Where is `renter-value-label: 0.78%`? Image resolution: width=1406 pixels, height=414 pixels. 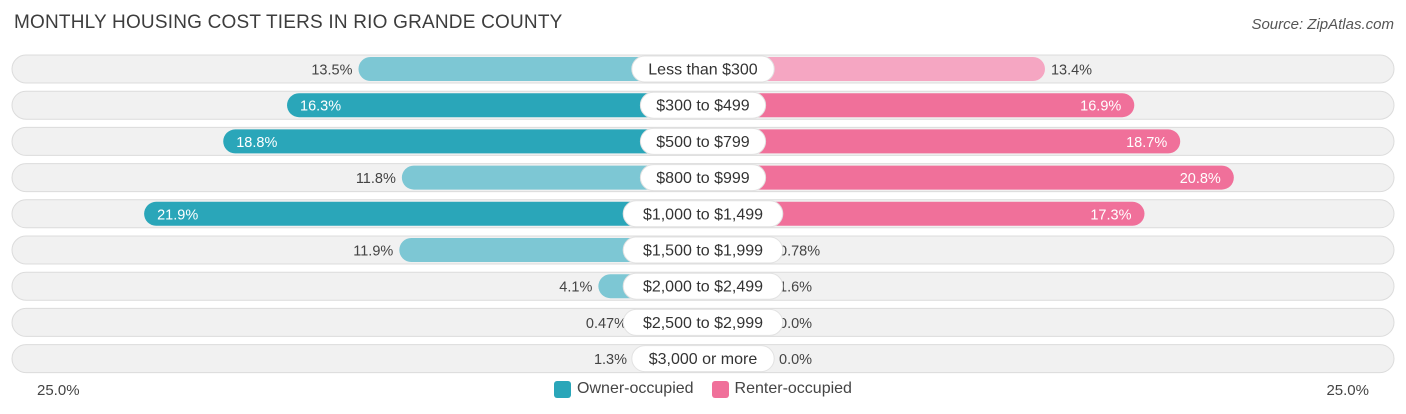 renter-value-label: 0.78% is located at coordinates (799, 252).